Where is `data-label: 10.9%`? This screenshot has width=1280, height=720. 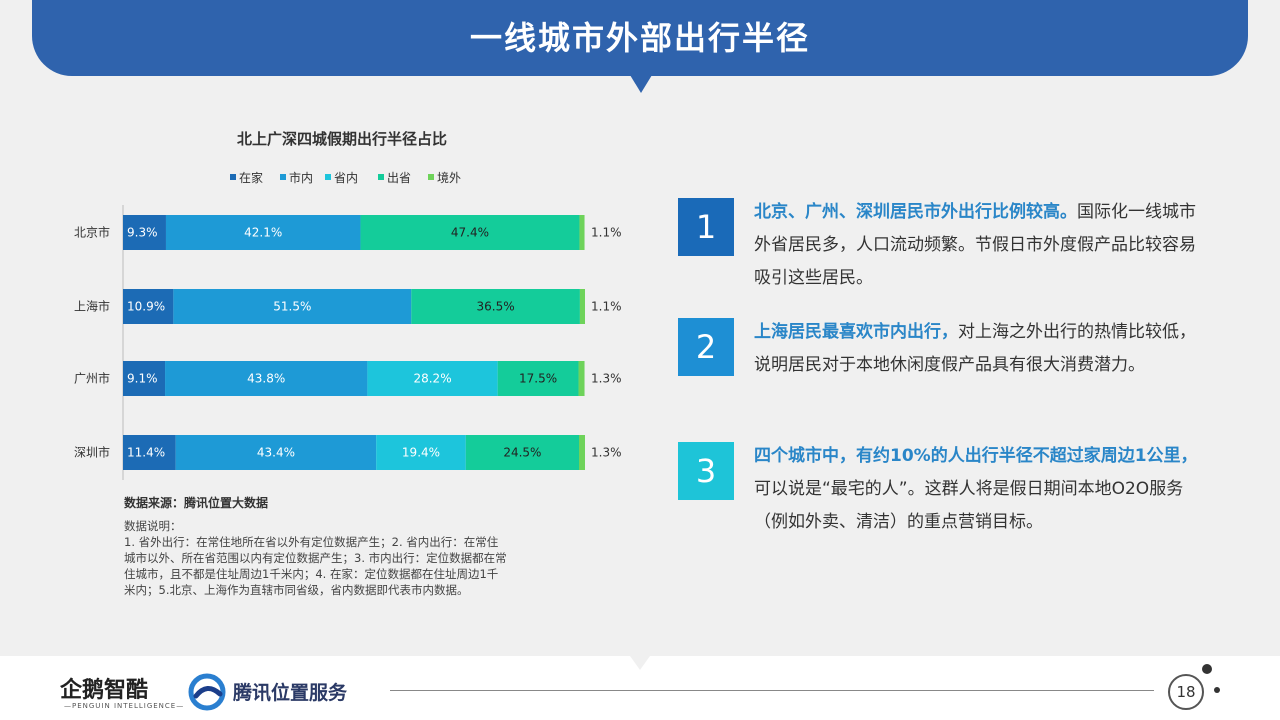 data-label: 10.9% is located at coordinates (146, 307).